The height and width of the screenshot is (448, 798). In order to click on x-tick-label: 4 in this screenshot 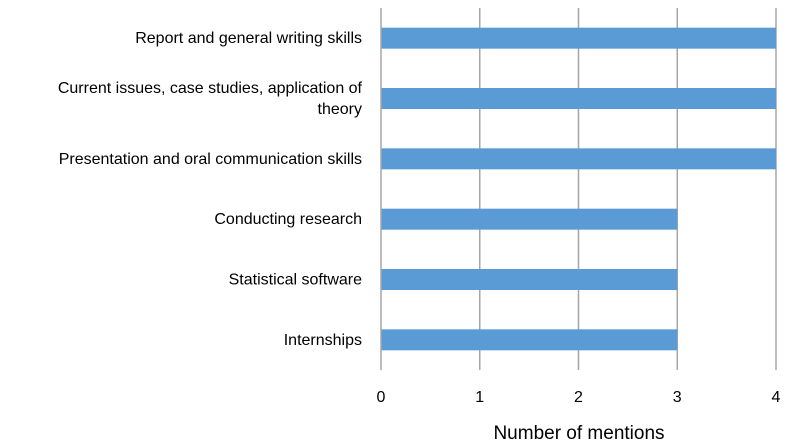, I will do `click(776, 397)`.